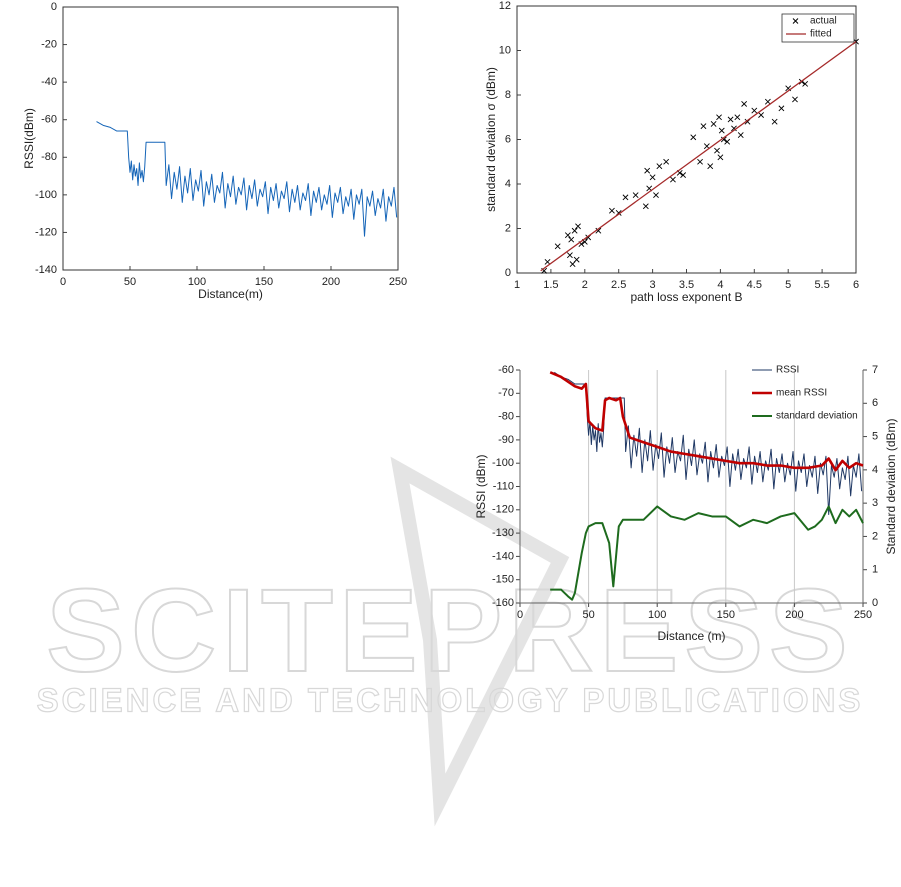 This screenshot has height=887, width=901. What do you see at coordinates (506, 393) in the screenshot?
I see `y-tick-label: -70` at bounding box center [506, 393].